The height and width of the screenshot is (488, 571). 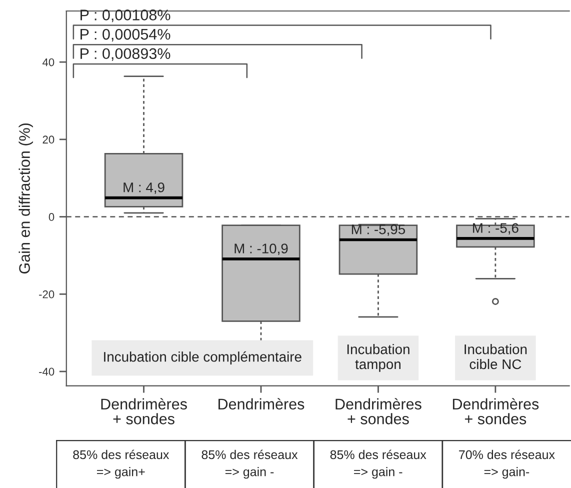 What do you see at coordinates (378, 358) in the screenshot?
I see `annotation: Incubation tampon` at bounding box center [378, 358].